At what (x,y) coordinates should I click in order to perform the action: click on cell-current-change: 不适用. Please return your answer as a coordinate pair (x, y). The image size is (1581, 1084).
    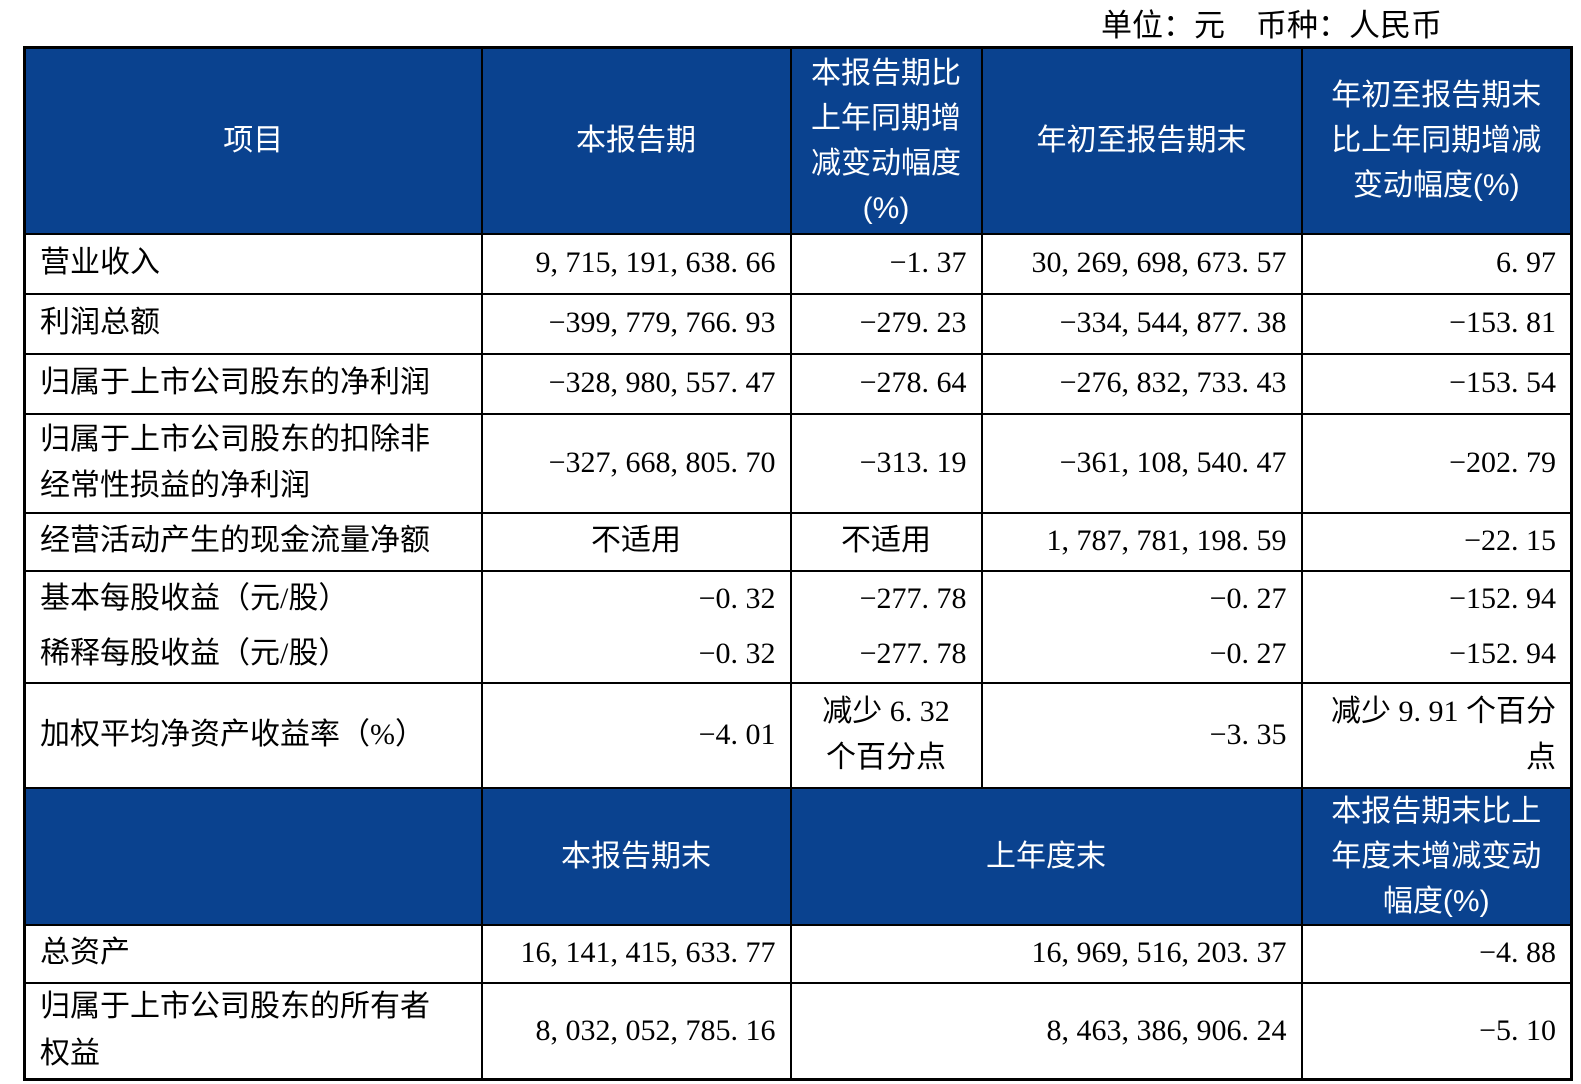
    Looking at the image, I should click on (886, 541).